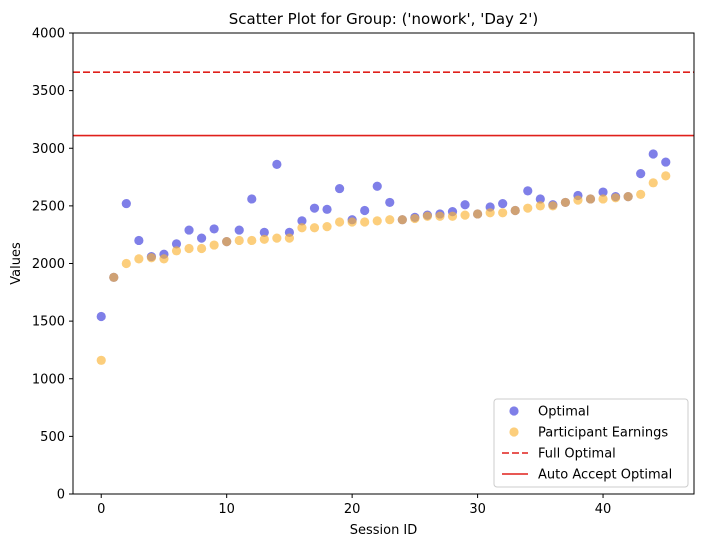 The height and width of the screenshot is (547, 704). I want to click on x-tick-label: 40, so click(603, 509).